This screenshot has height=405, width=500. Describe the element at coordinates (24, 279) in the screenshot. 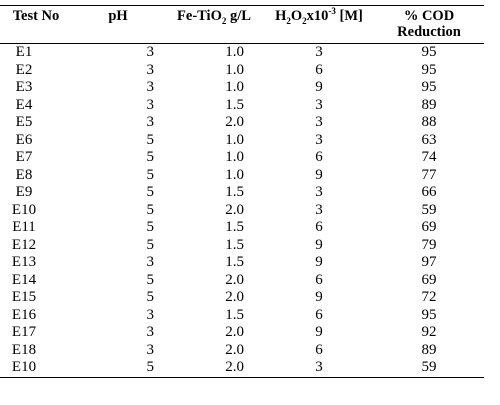

I see `cell-test-no: E14` at that location.